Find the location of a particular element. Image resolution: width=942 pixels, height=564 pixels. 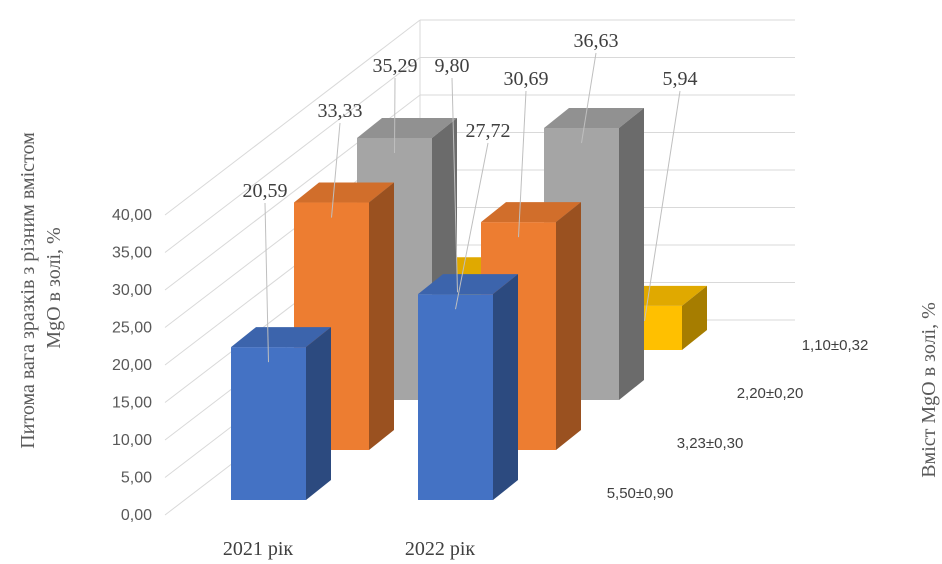

depth-axis-title: Вміст MgO в золі, % is located at coordinates (929, 390).